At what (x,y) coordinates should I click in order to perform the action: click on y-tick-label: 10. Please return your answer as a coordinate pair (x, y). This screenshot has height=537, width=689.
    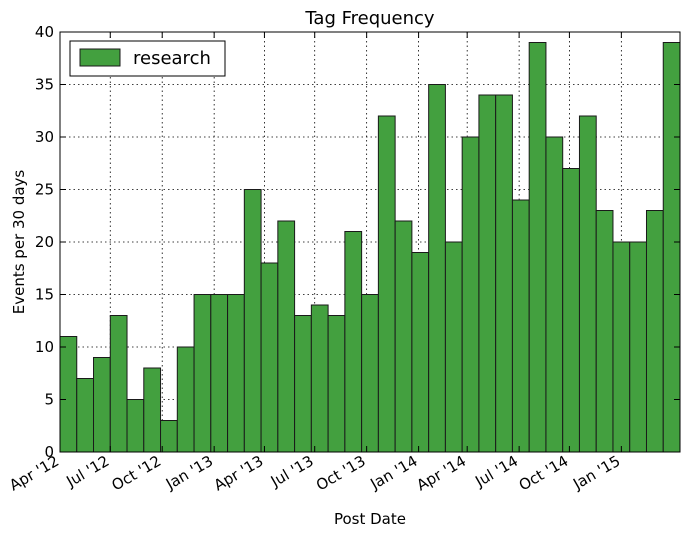
    Looking at the image, I should click on (44, 347).